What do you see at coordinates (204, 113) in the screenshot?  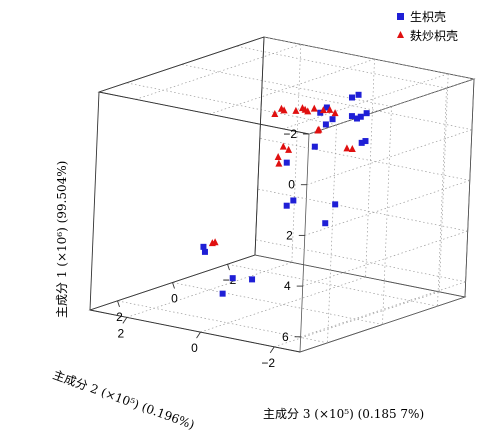 I see `box-top-left-edge` at bounding box center [204, 113].